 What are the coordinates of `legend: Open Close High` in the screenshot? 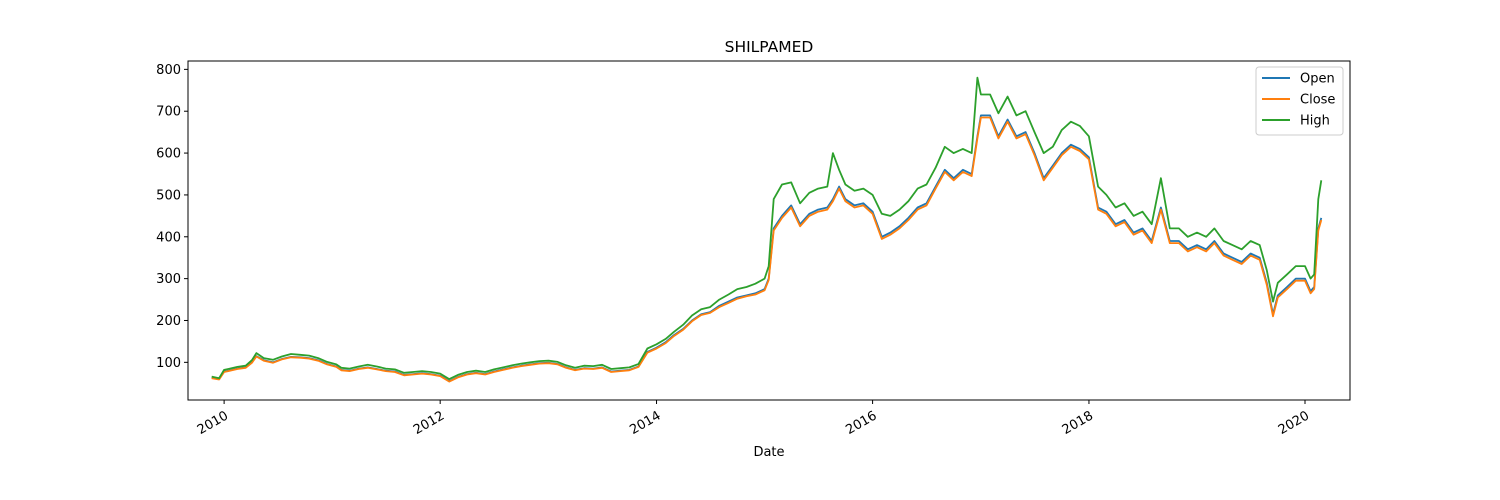 It's located at (1299, 101).